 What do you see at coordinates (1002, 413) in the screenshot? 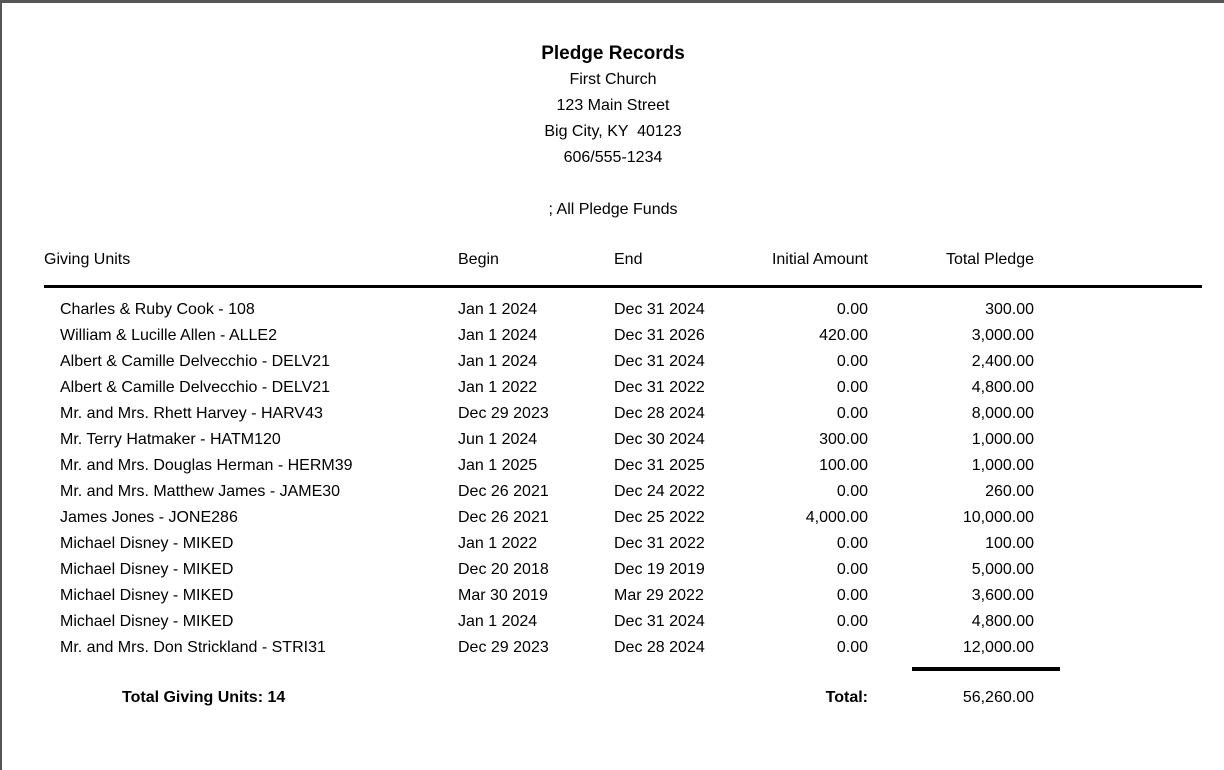
I see `cell-total: 8,000.00` at bounding box center [1002, 413].